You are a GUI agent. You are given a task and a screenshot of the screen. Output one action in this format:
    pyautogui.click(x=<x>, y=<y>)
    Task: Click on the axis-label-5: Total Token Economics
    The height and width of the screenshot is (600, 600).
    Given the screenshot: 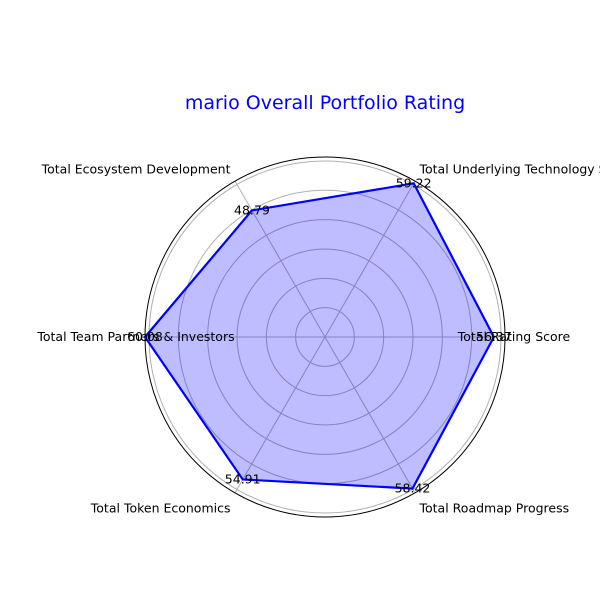 What is the action you would take?
    pyautogui.click(x=160, y=508)
    